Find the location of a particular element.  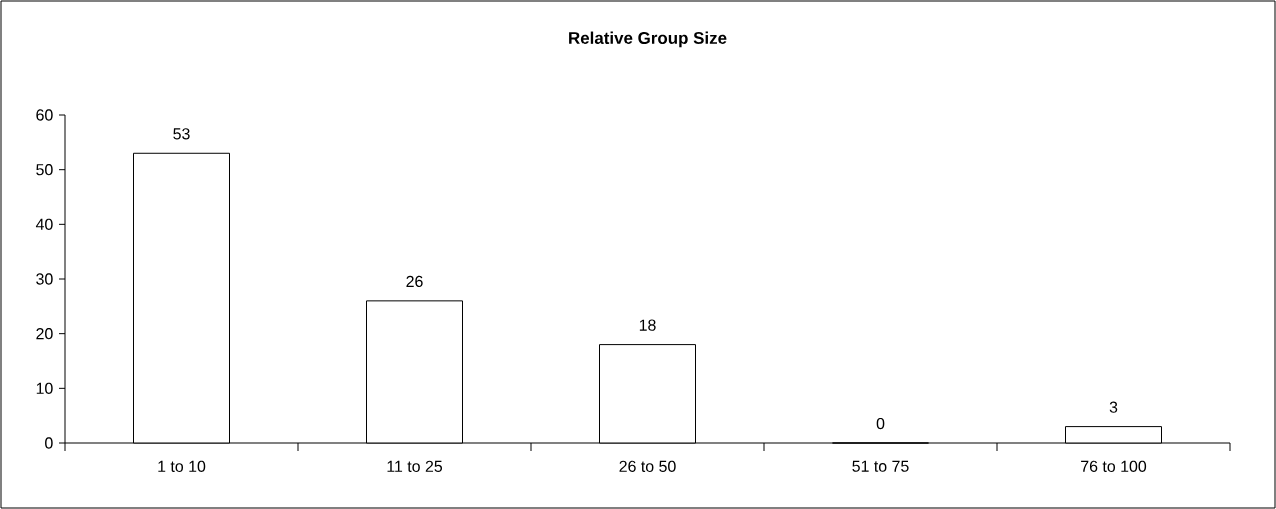

y-tick-label: 30 is located at coordinates (44, 279).